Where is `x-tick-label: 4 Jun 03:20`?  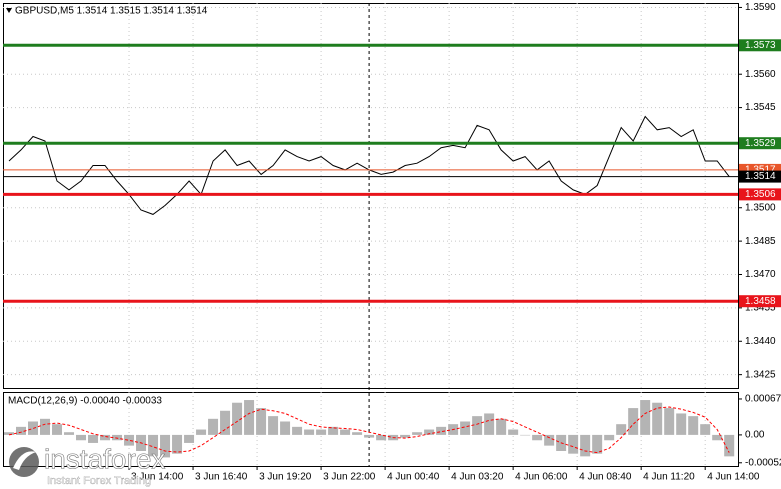 x-tick-label: 4 Jun 03:20 is located at coordinates (477, 477).